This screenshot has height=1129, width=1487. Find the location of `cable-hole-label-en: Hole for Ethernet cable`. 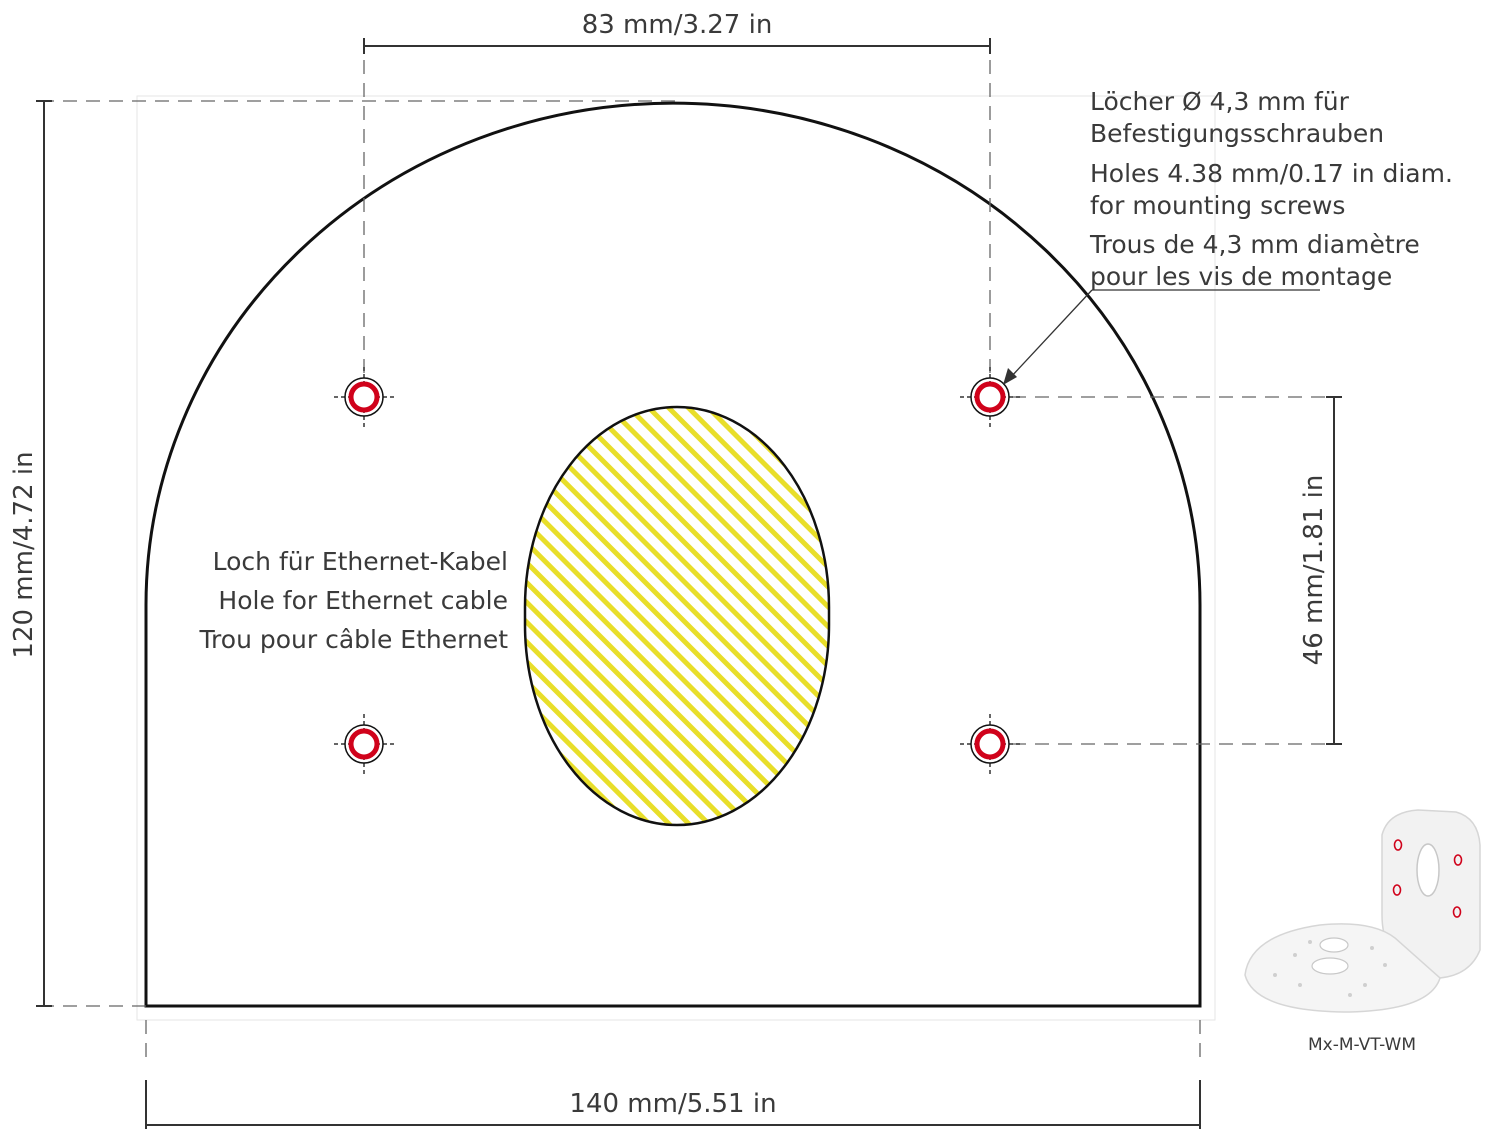

cable-hole-label-en: Hole for Ethernet cable is located at coordinates (363, 600).